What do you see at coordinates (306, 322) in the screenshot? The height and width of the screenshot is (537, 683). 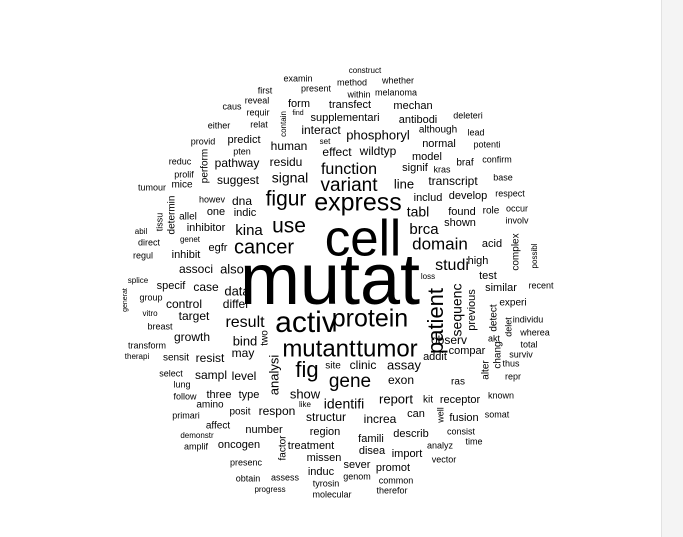 I see `cloud-word-activ: activ` at bounding box center [306, 322].